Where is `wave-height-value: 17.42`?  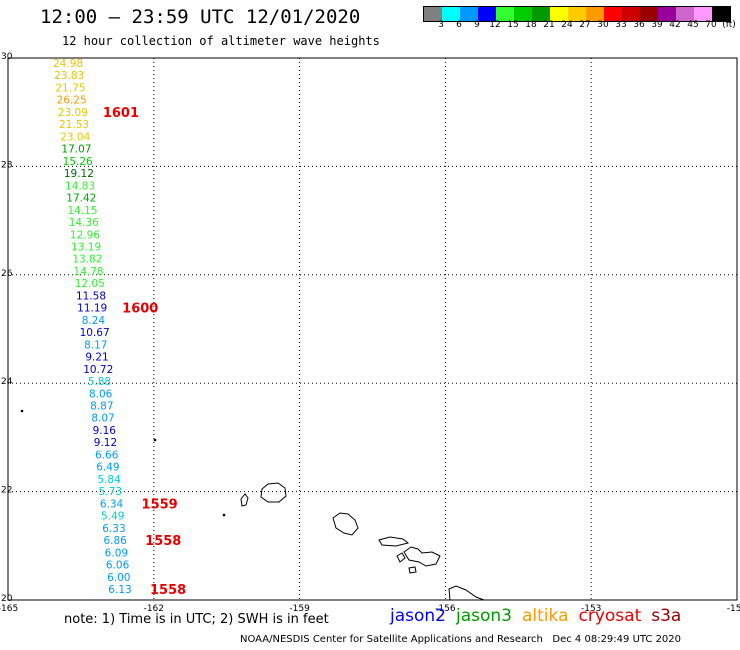 wave-height-value: 17.42 is located at coordinates (81, 199).